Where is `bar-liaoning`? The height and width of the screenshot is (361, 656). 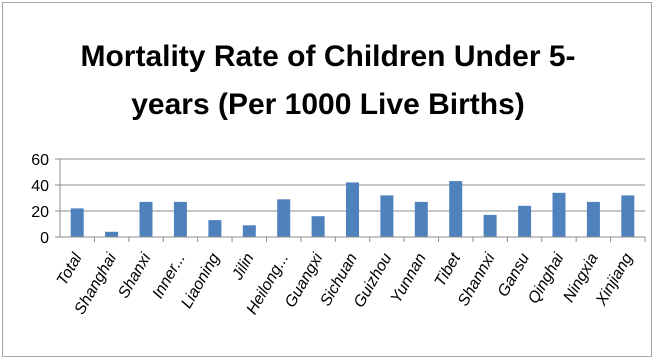
bar-liaoning is located at coordinates (215, 228).